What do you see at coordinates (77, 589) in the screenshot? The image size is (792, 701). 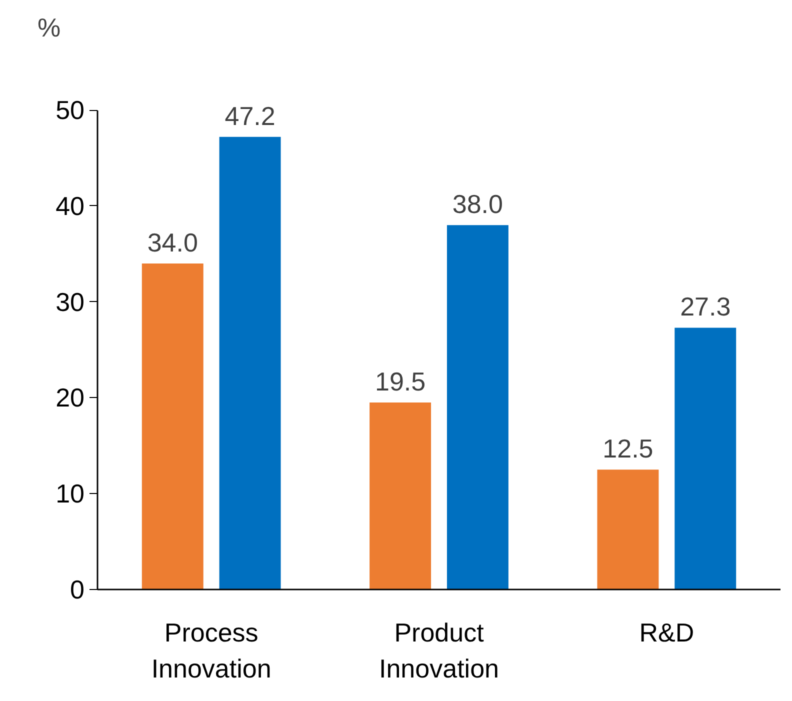 I see `y-tick-label: 0` at bounding box center [77, 589].